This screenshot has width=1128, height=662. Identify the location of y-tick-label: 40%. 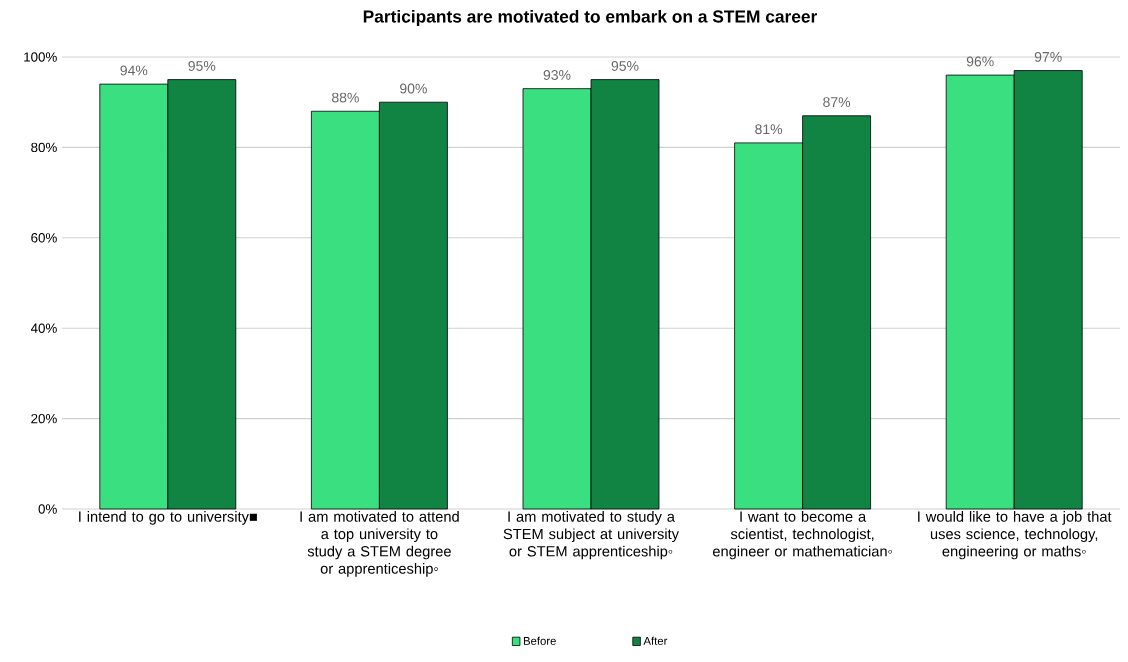
(43, 328).